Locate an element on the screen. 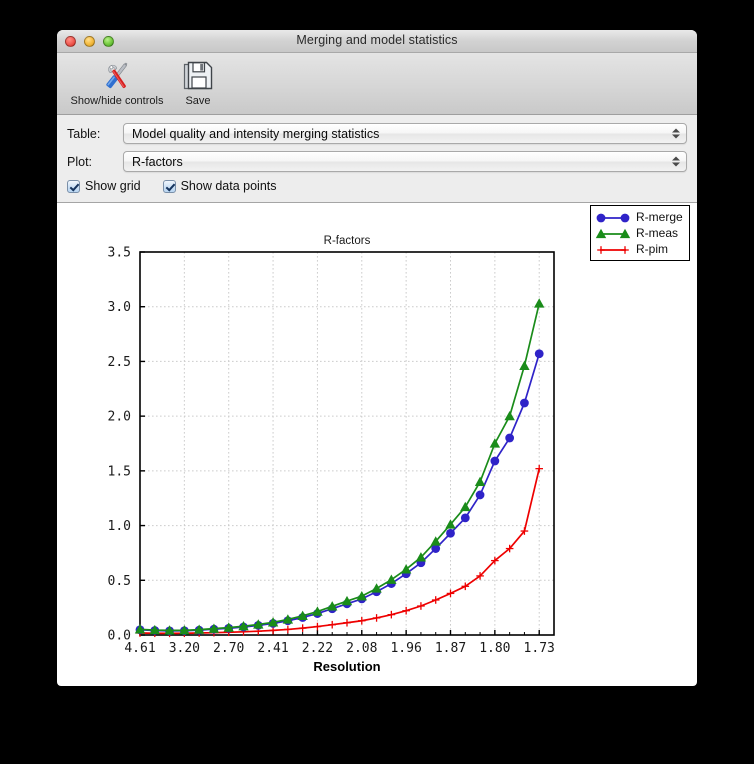 This screenshot has height=764, width=754. svg-text: 0.0 is located at coordinates (119, 636).